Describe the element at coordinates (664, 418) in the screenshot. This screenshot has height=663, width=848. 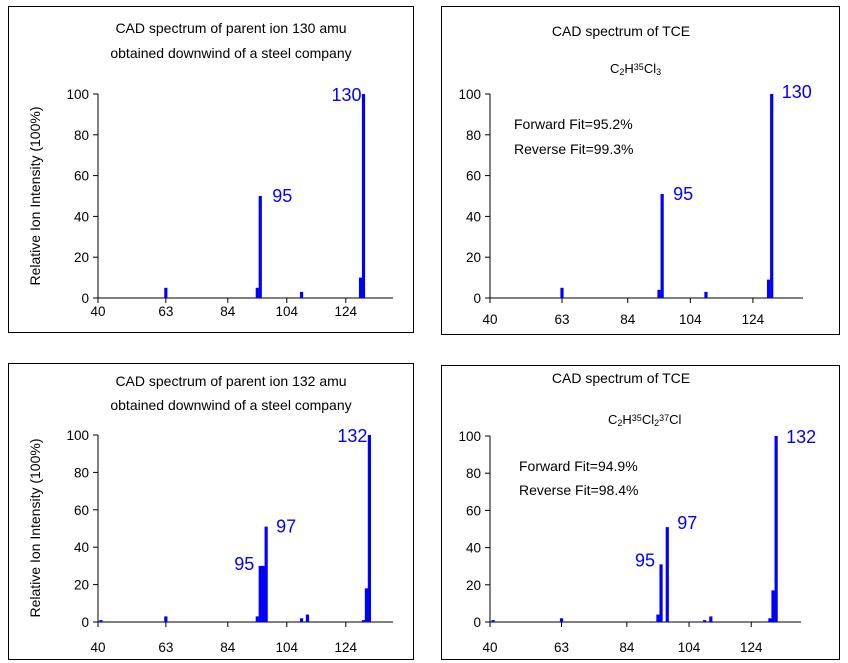
I see `formula-part: 37` at that location.